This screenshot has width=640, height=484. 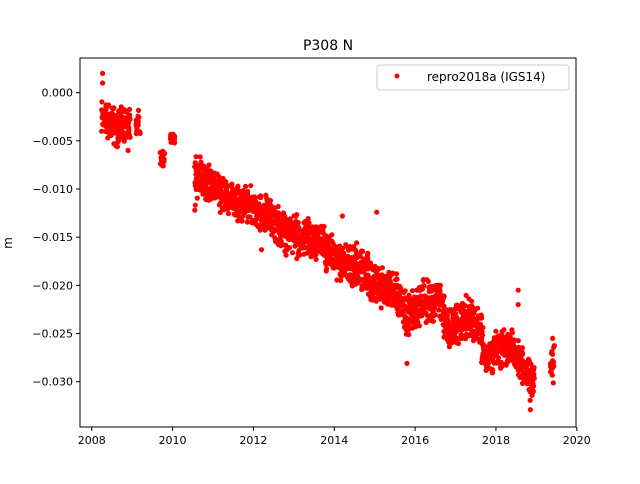 What do you see at coordinates (328, 46) in the screenshot?
I see `chart-title: P308 N` at bounding box center [328, 46].